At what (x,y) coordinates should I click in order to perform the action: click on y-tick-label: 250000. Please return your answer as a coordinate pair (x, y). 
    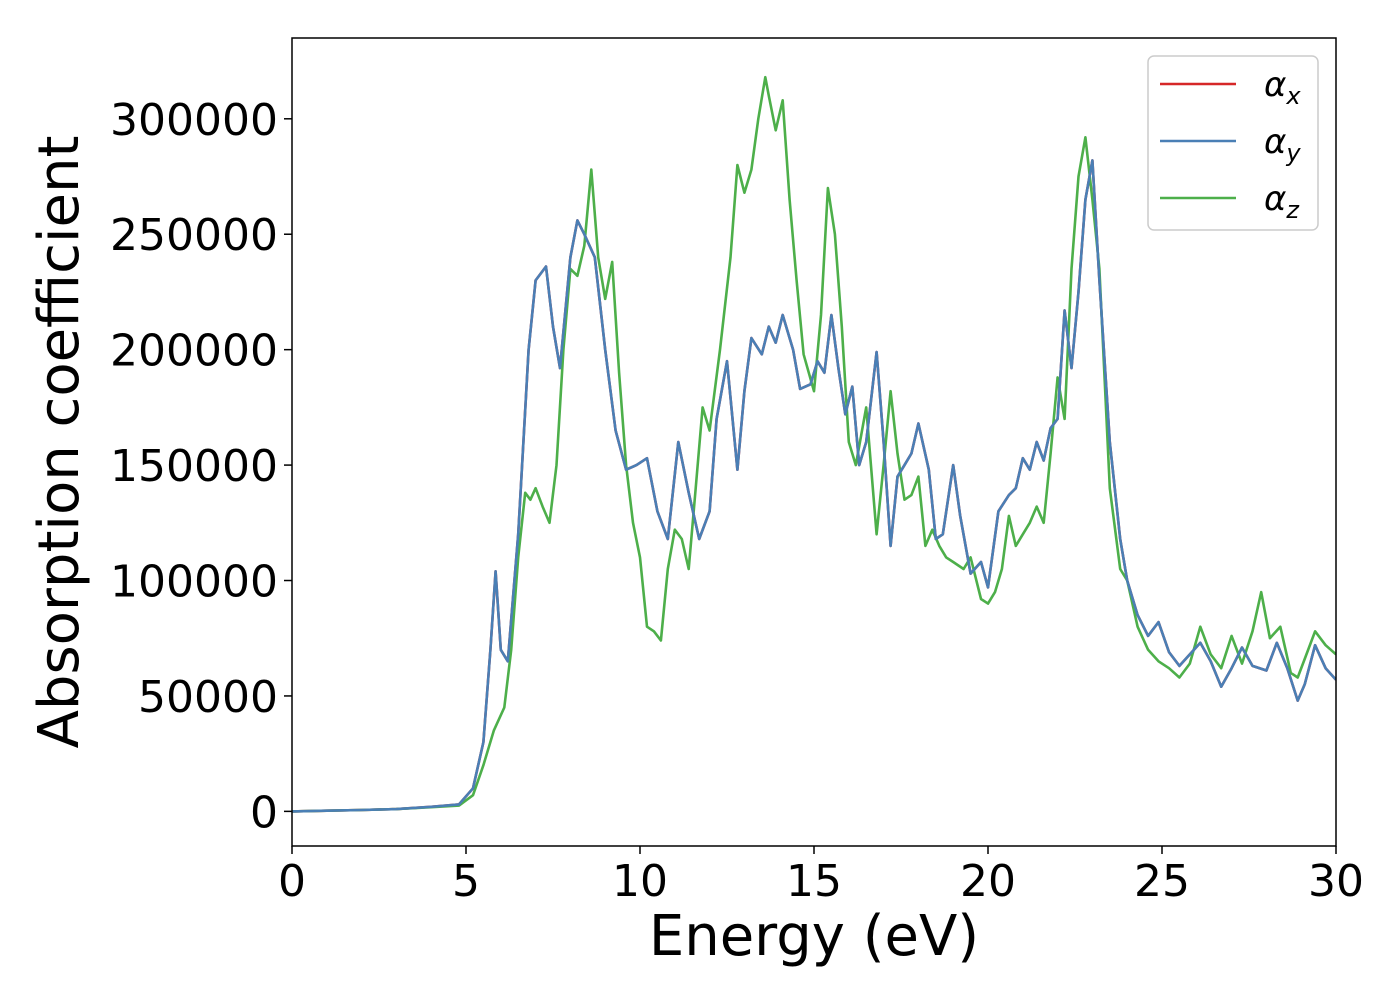
    Looking at the image, I should click on (194, 235).